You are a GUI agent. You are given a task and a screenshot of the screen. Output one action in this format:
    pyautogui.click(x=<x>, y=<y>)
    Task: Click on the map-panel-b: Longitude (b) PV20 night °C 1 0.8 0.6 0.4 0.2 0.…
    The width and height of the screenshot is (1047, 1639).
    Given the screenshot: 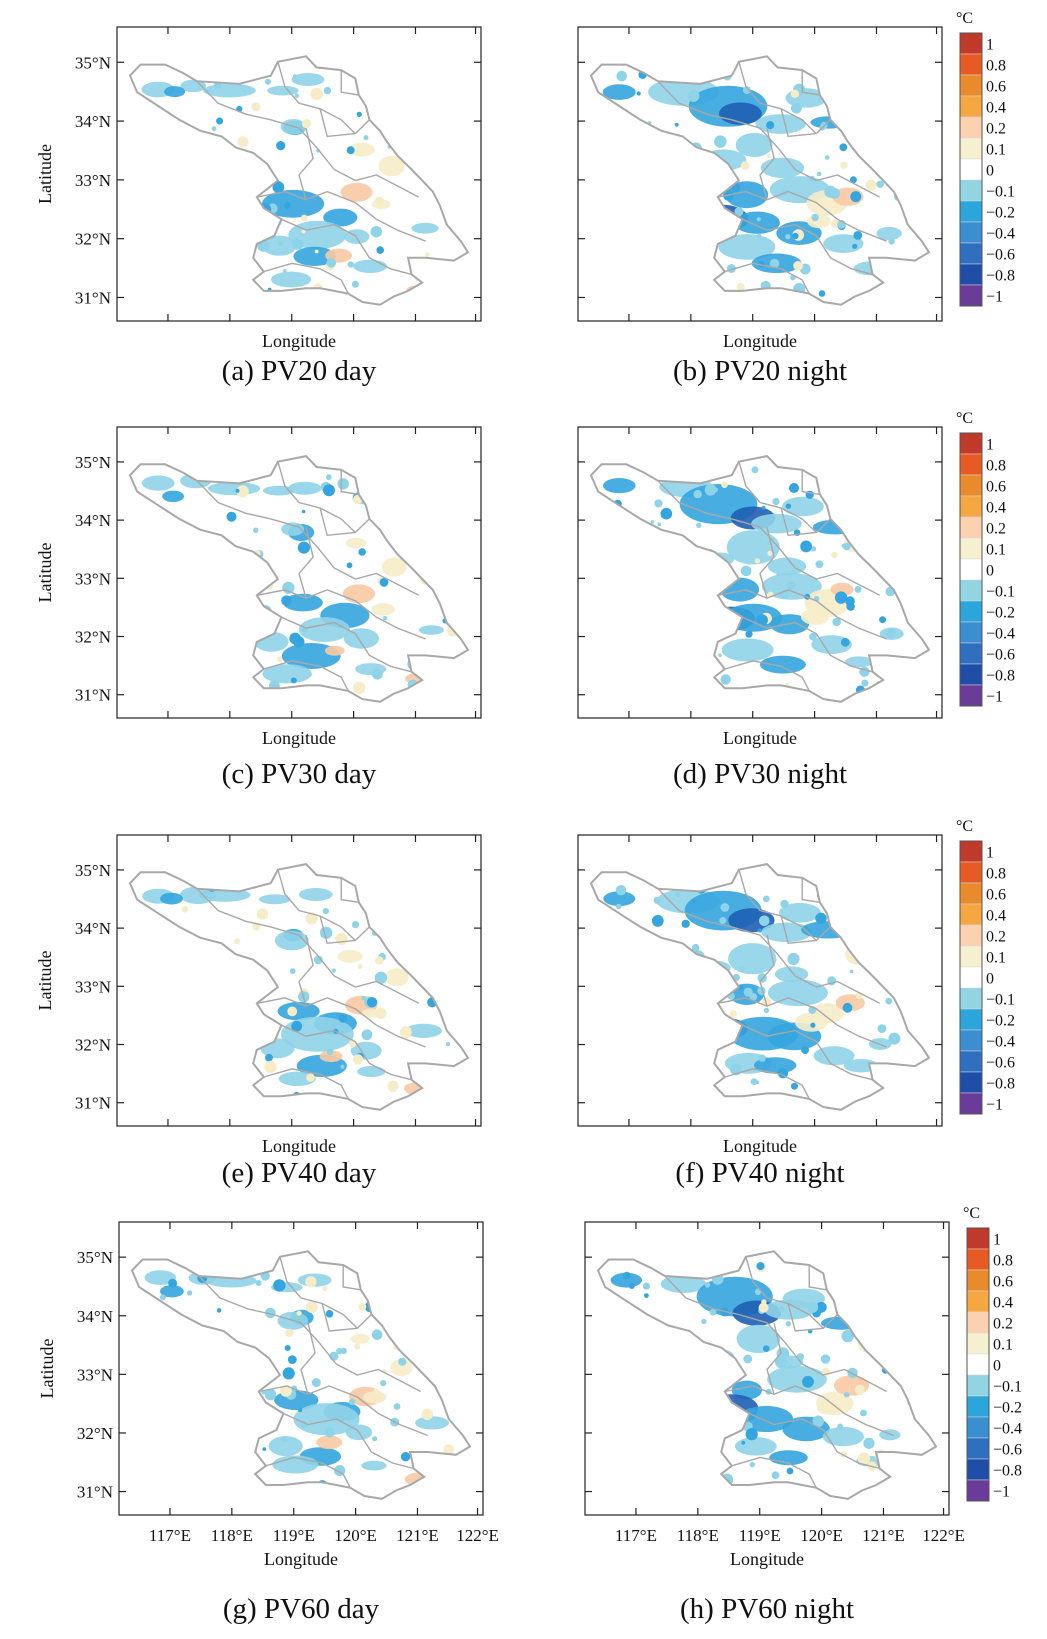 What is the action you would take?
    pyautogui.click(x=796, y=198)
    